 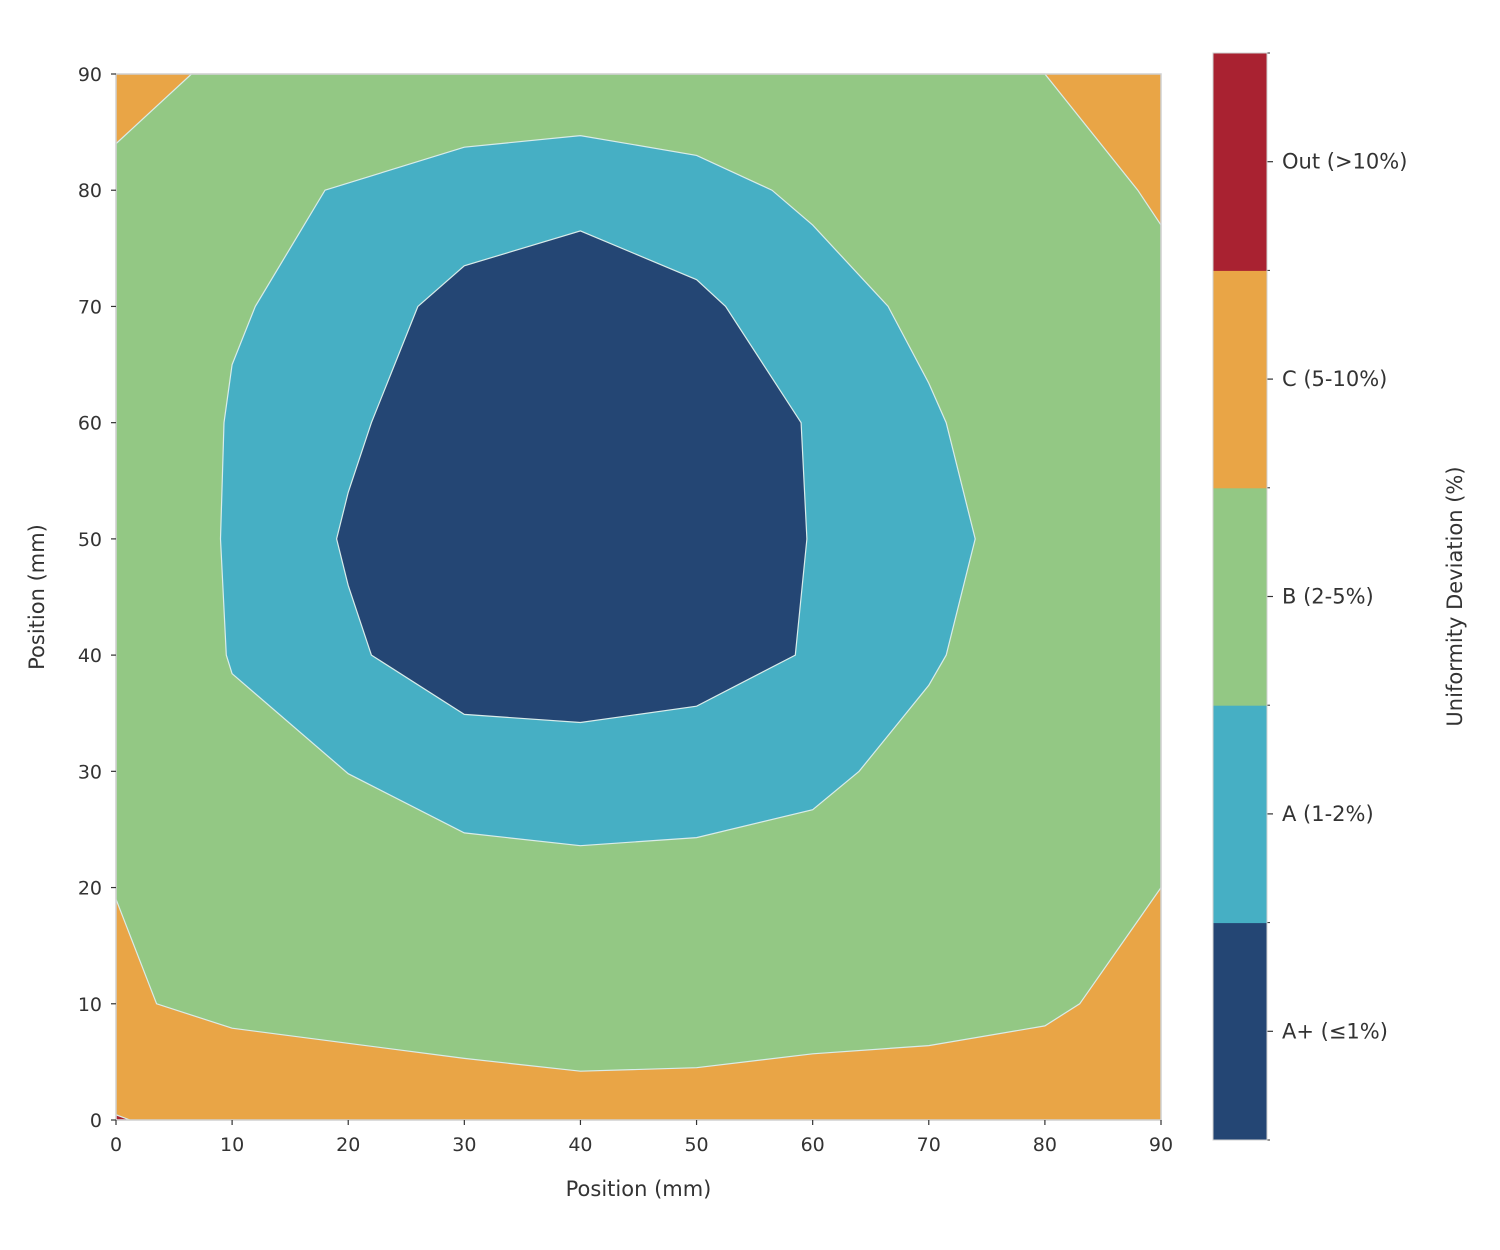 I want to click on y-axis-label: Position (mm), so click(x=37, y=597).